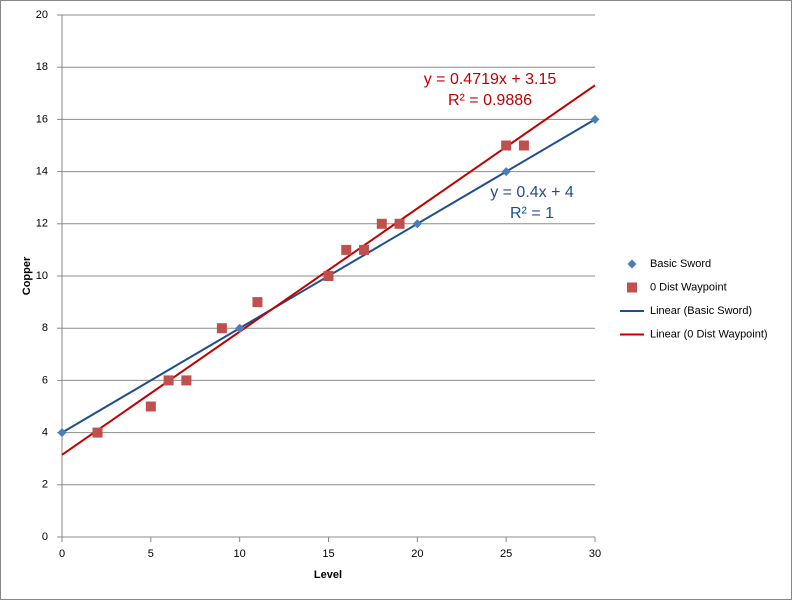 The image size is (792, 600). I want to click on trendline-r-squared: R² = 1, so click(532, 213).